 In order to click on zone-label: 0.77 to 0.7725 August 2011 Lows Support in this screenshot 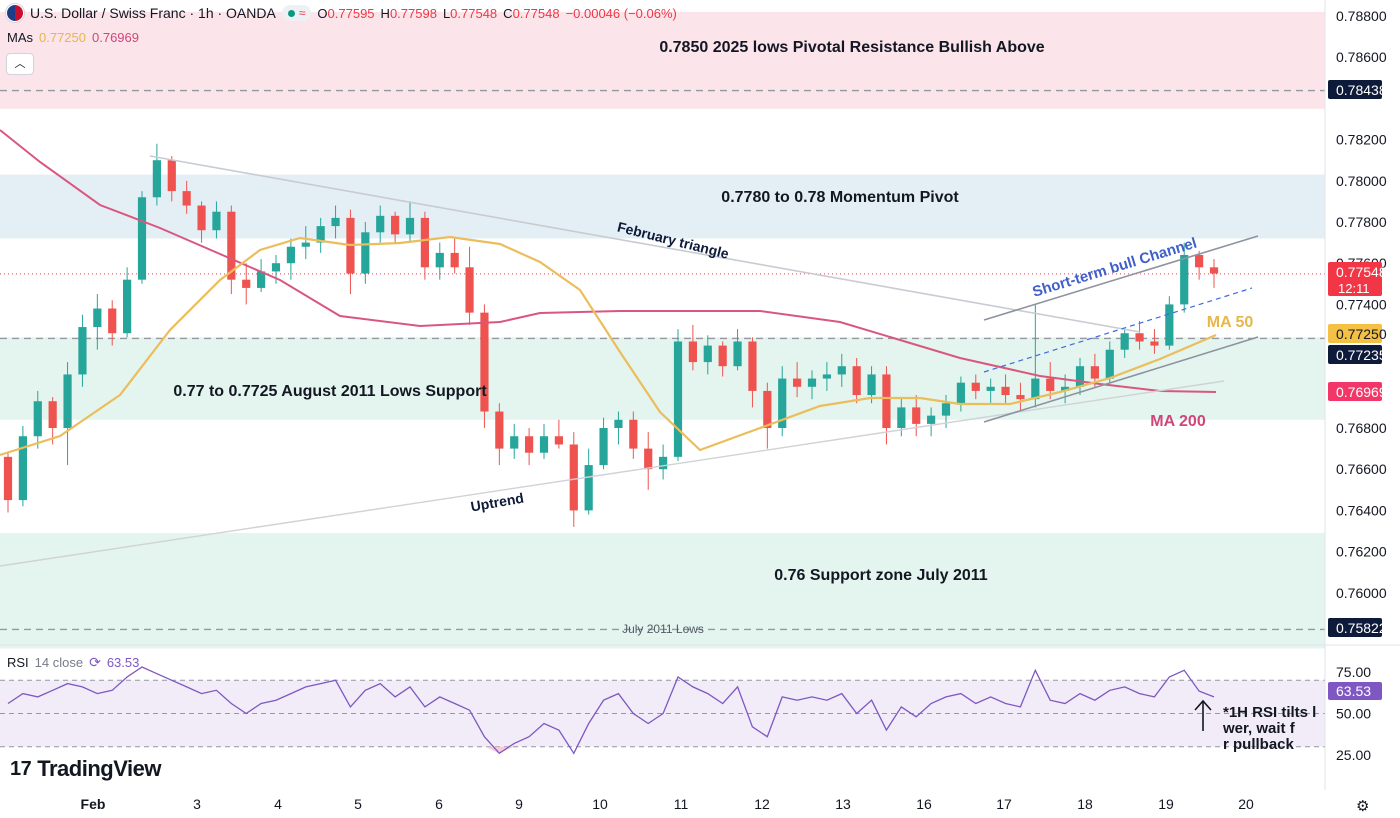, I will do `click(330, 391)`.